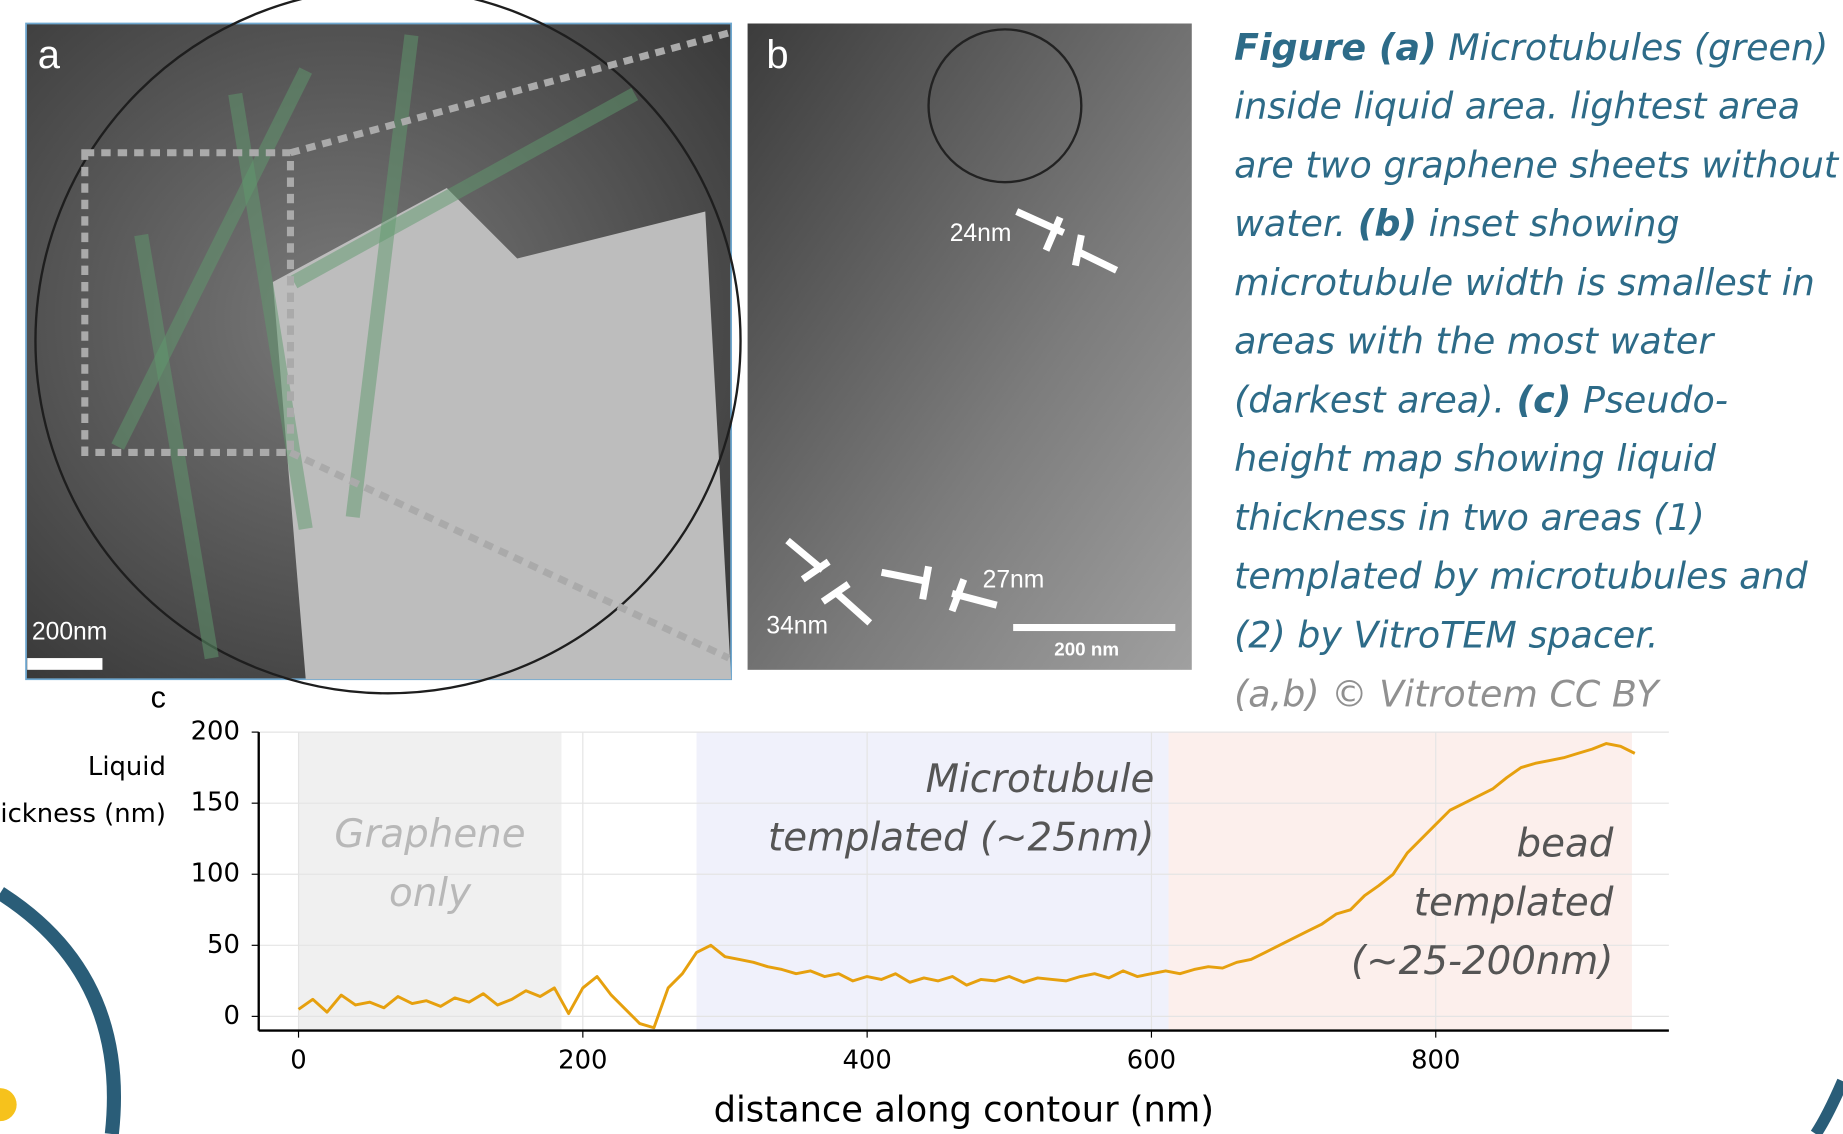  I want to click on panel-b: b 24nm 27nm 34nm 200 nm, so click(969, 346).